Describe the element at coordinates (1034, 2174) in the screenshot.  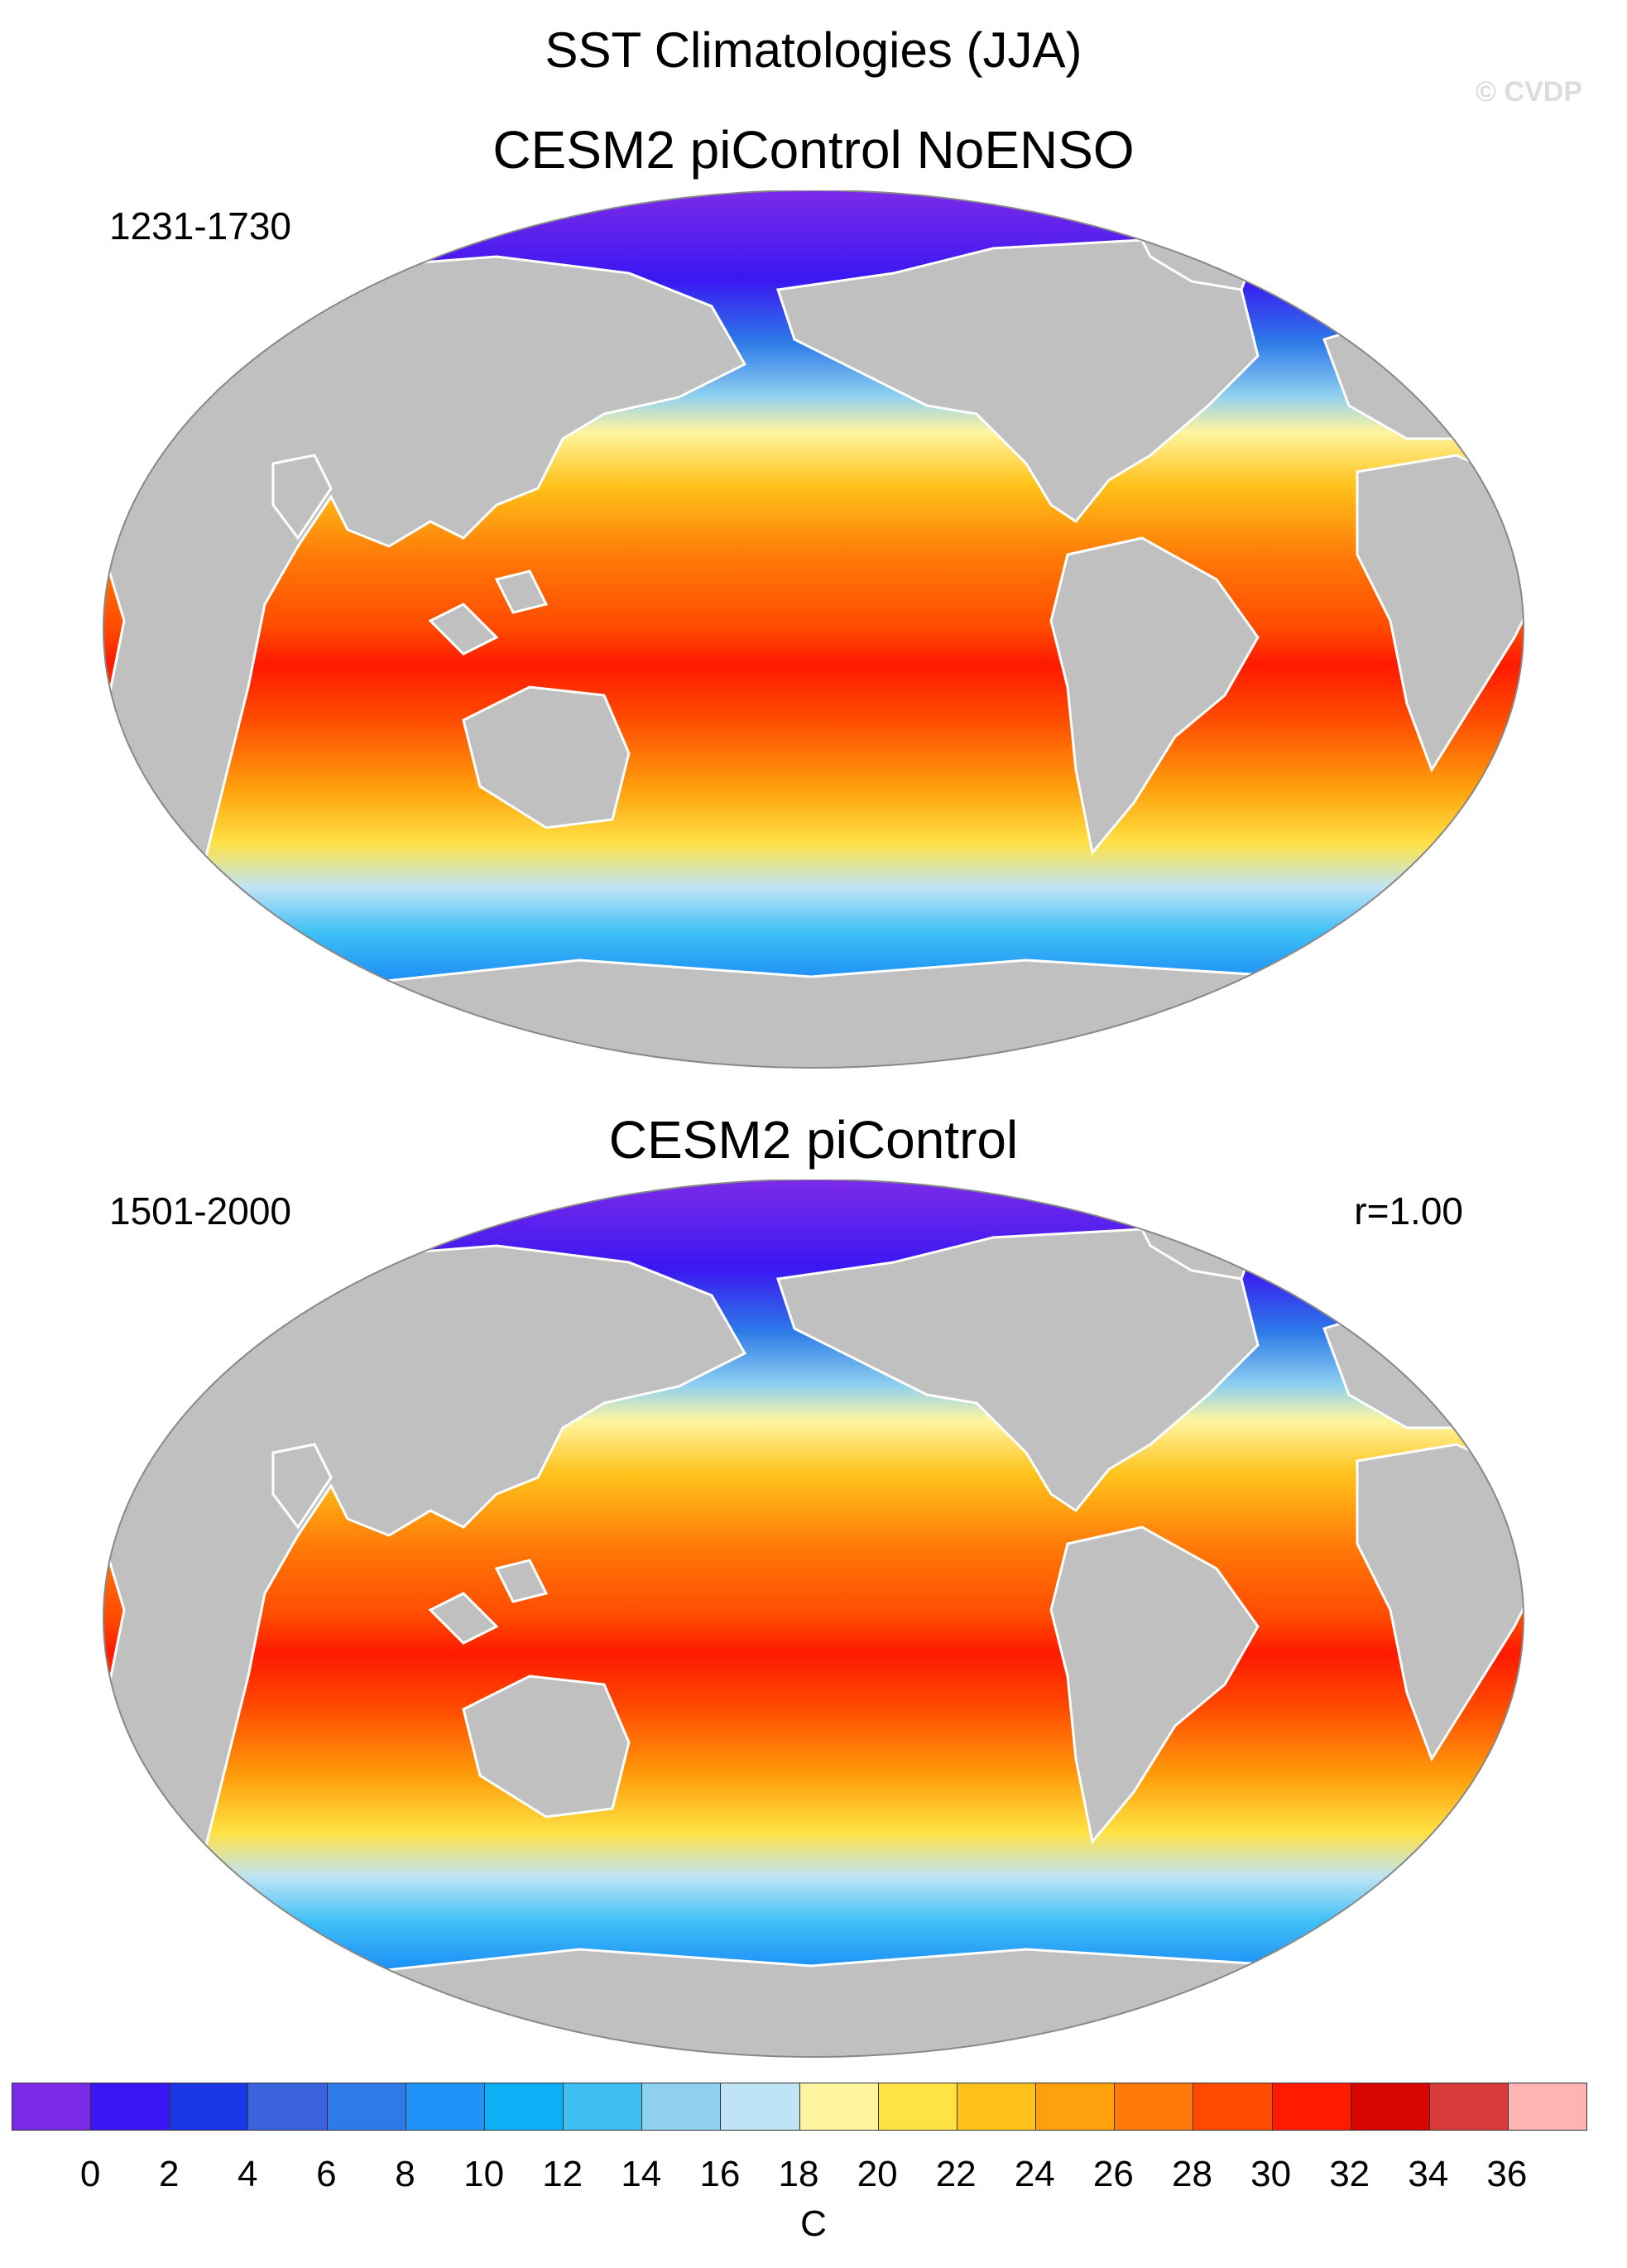
I see `colorbar-tick-label: 24` at that location.